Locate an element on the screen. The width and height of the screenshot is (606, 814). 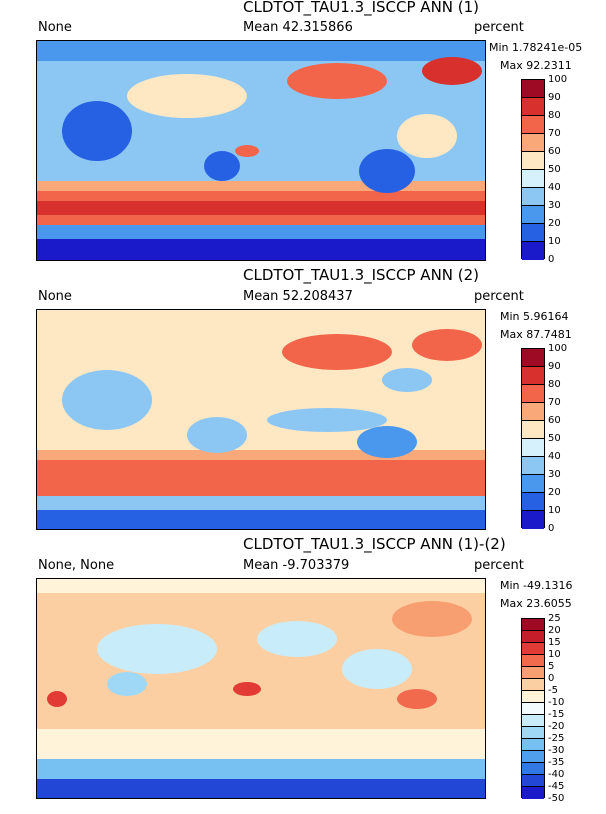
panel3-colorbar is located at coordinates (533, 708).